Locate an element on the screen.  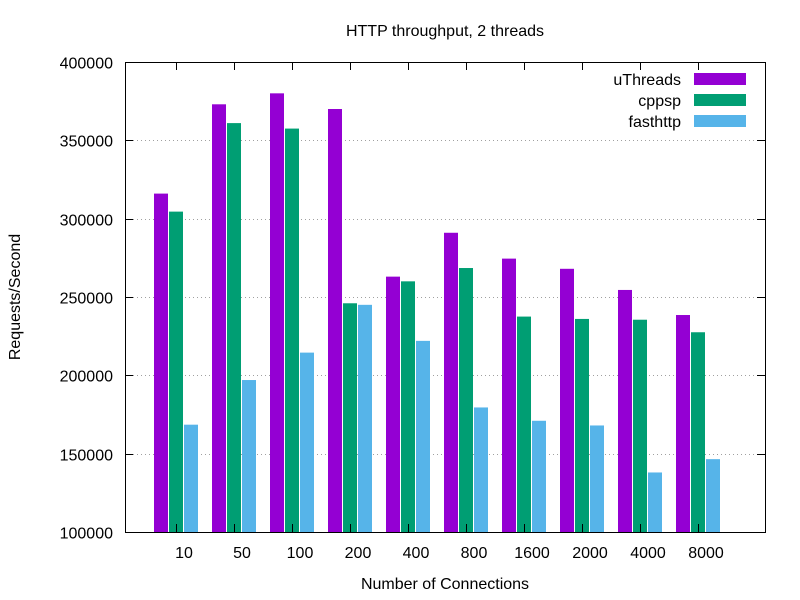
y-axis-label: Requests/Second is located at coordinates (15, 297).